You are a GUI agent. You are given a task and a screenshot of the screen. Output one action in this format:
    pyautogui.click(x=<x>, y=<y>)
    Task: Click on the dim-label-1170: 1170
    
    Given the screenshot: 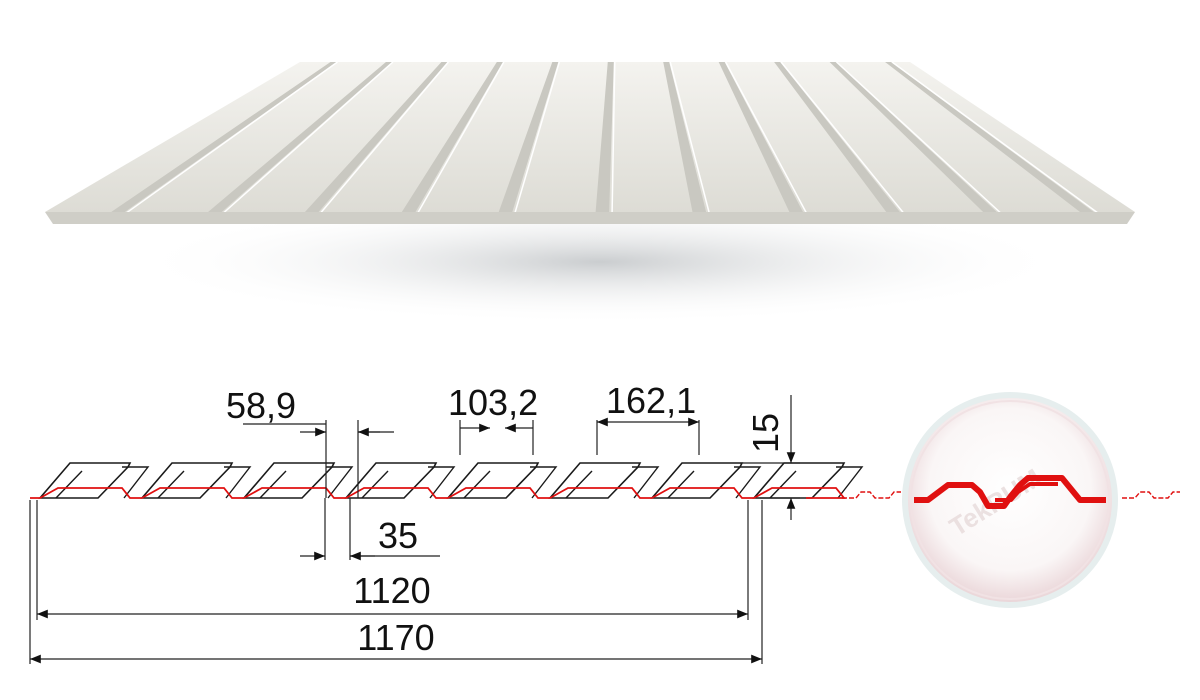 What is the action you would take?
    pyautogui.click(x=395, y=637)
    